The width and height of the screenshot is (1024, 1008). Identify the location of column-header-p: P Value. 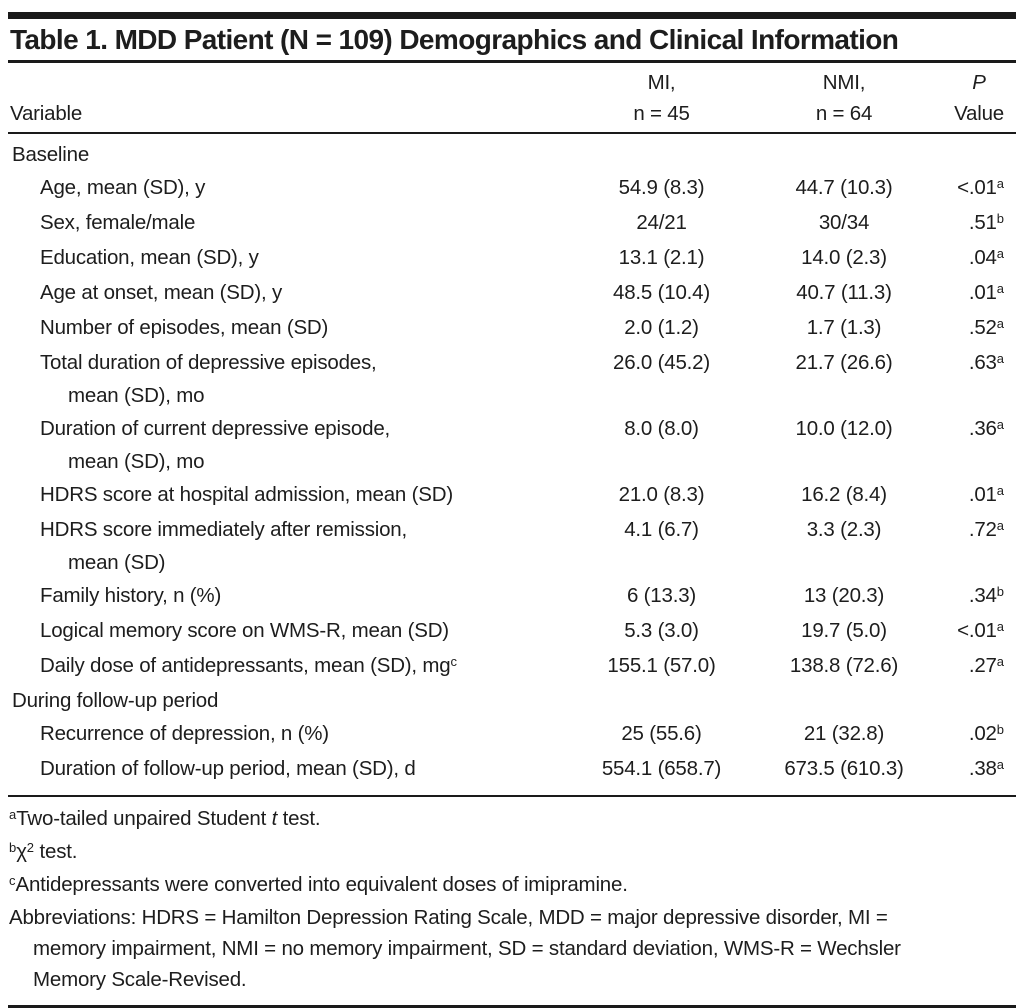
(975, 98).